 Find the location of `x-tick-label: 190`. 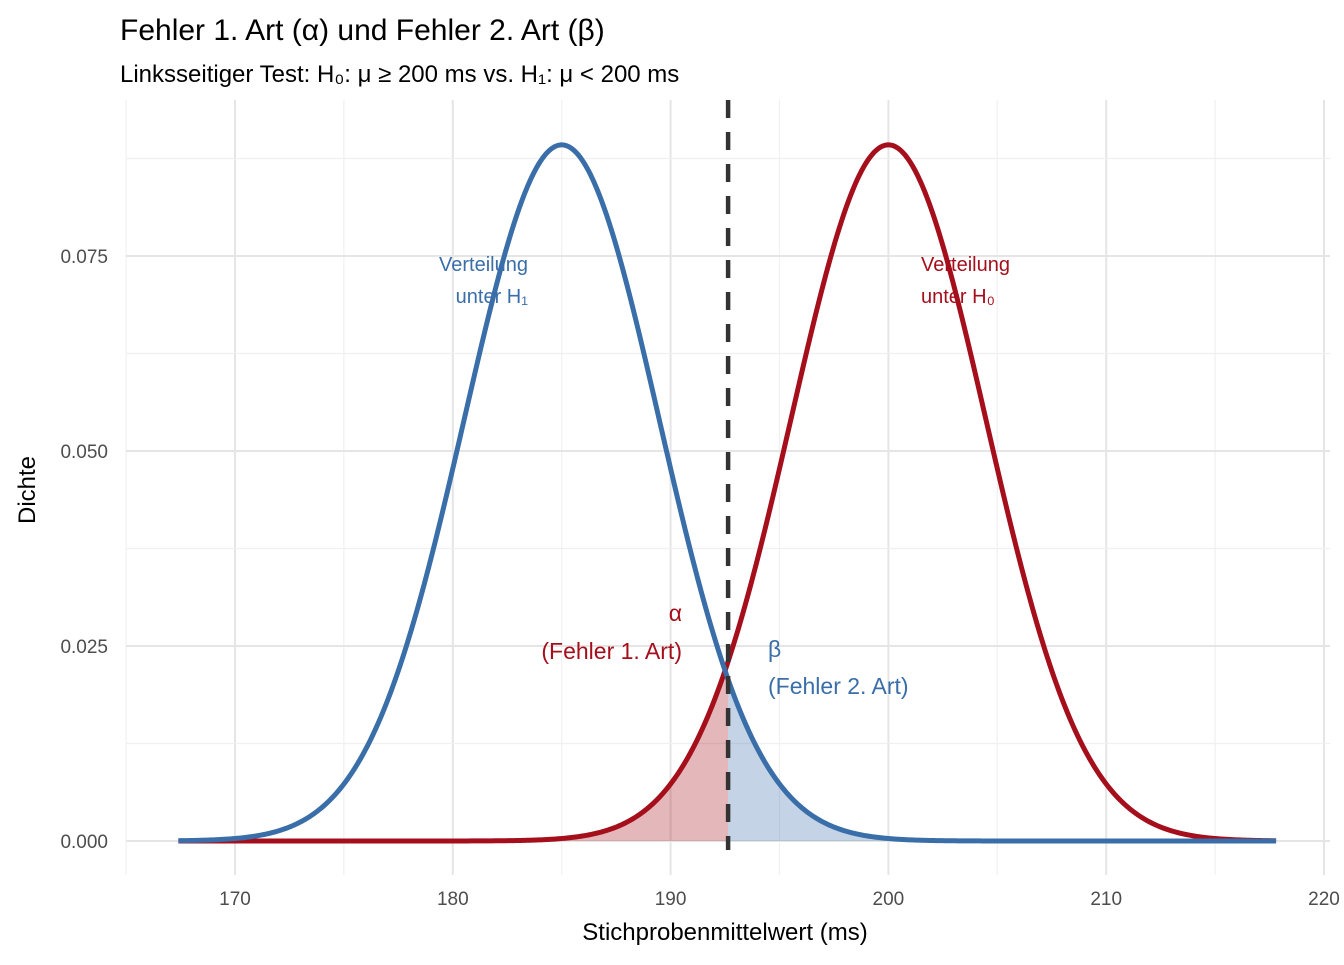

x-tick-label: 190 is located at coordinates (671, 899).